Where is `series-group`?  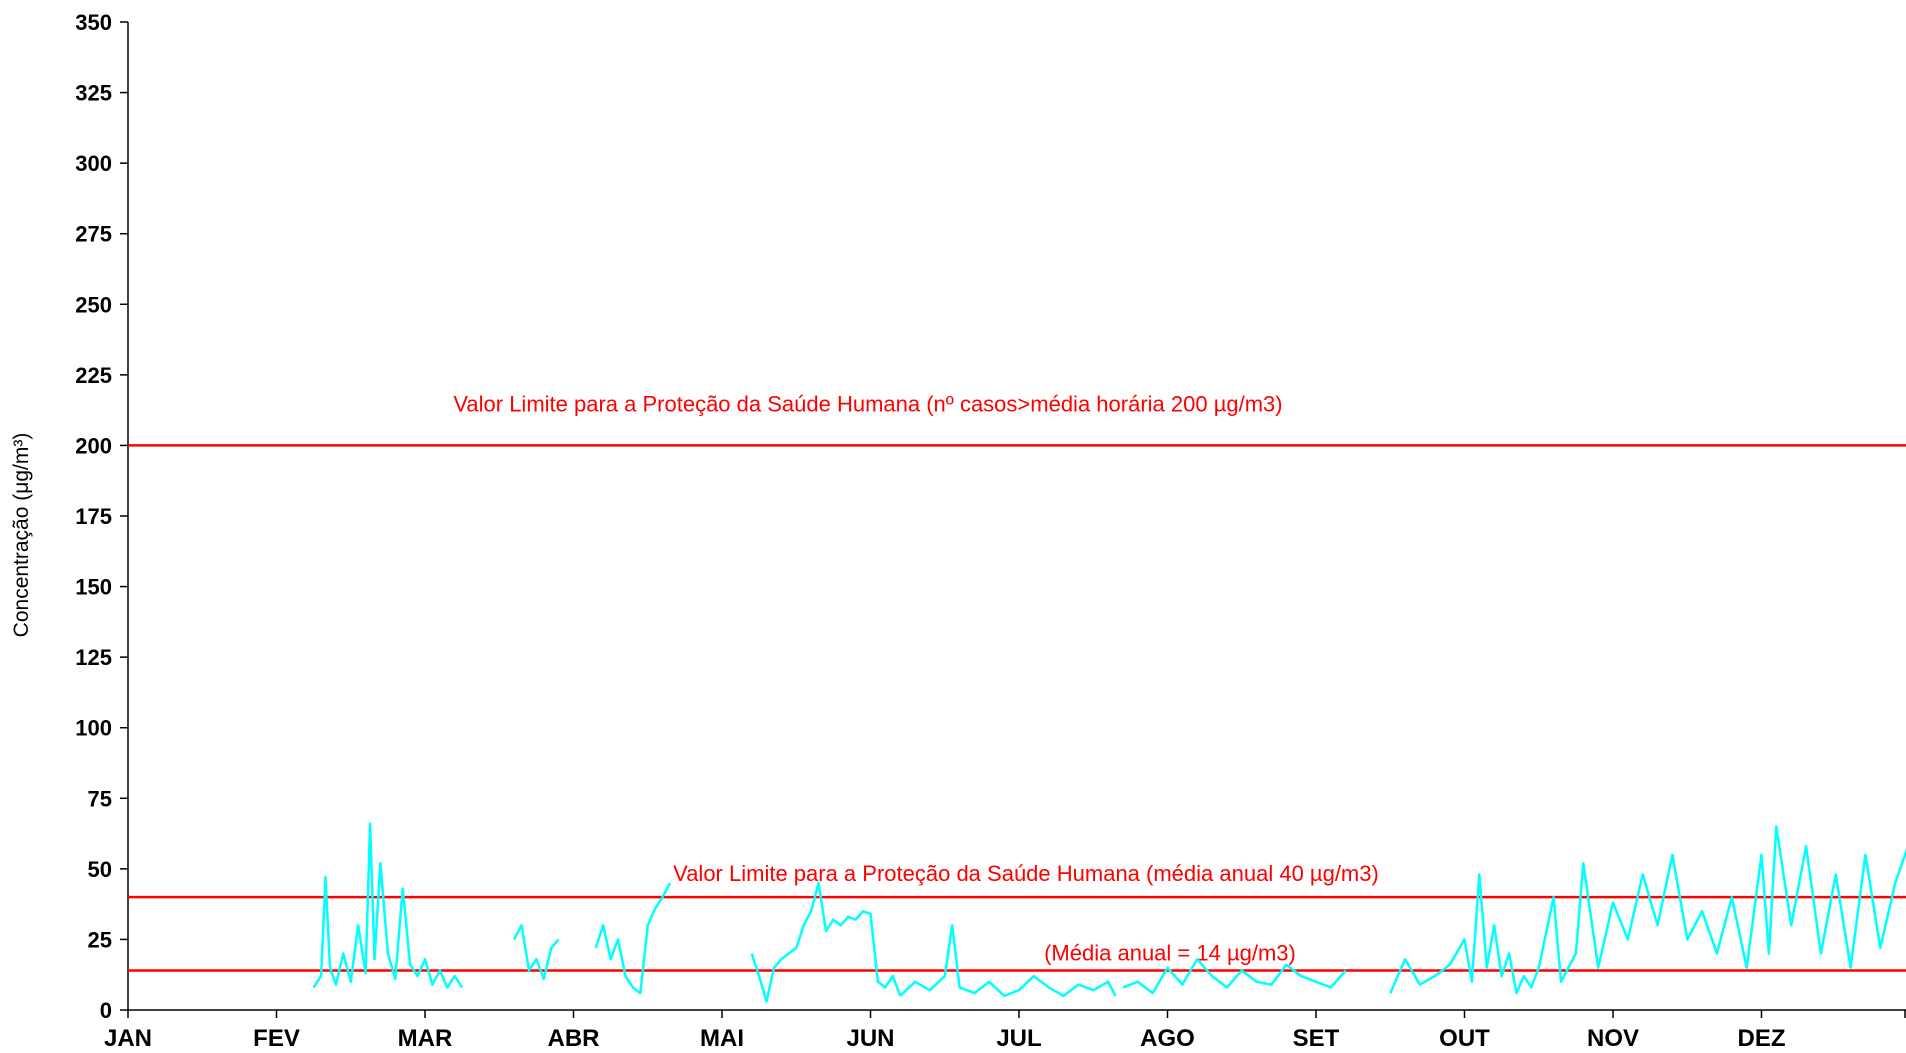
series-group is located at coordinates (1109, 912).